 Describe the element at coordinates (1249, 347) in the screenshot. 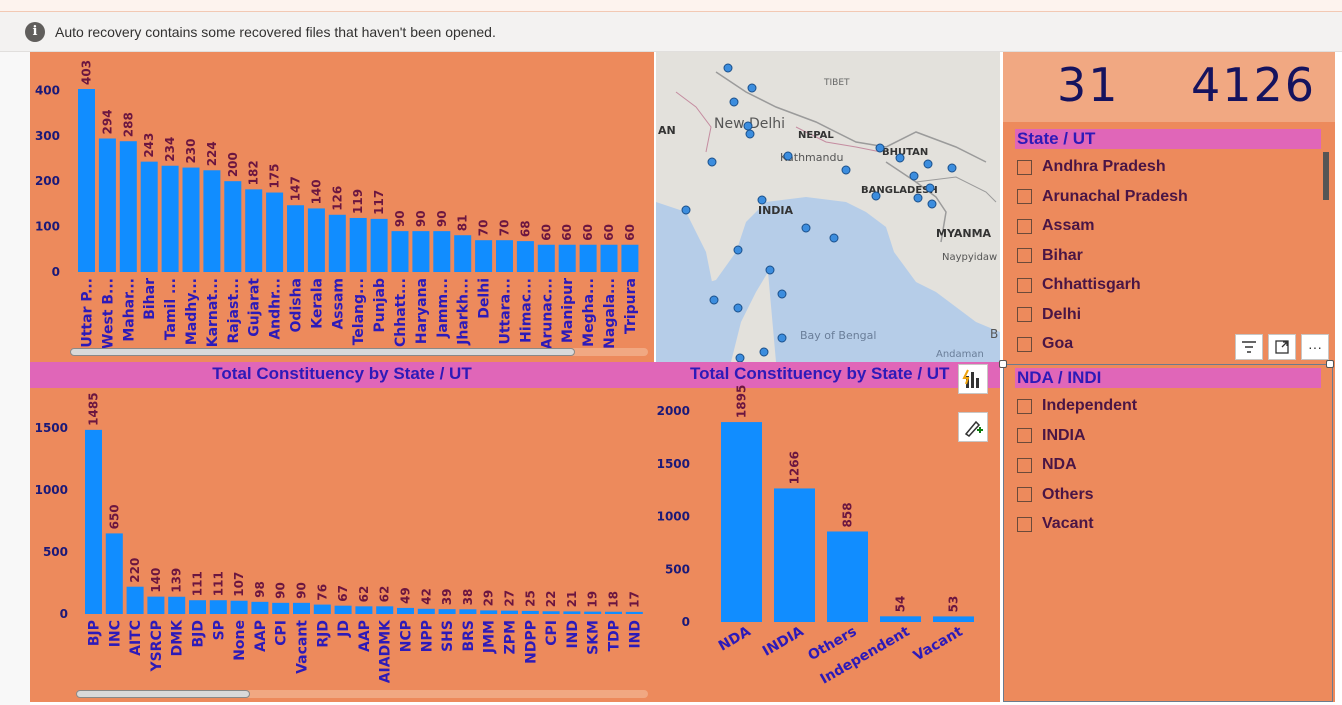

I see `filter-icon` at that location.